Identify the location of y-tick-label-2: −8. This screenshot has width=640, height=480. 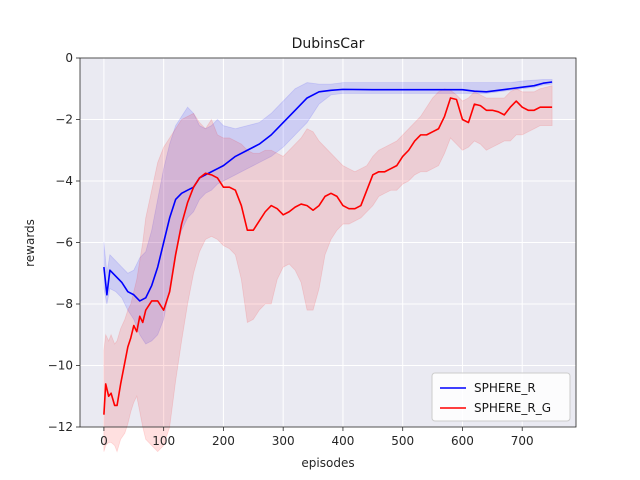
(64, 304).